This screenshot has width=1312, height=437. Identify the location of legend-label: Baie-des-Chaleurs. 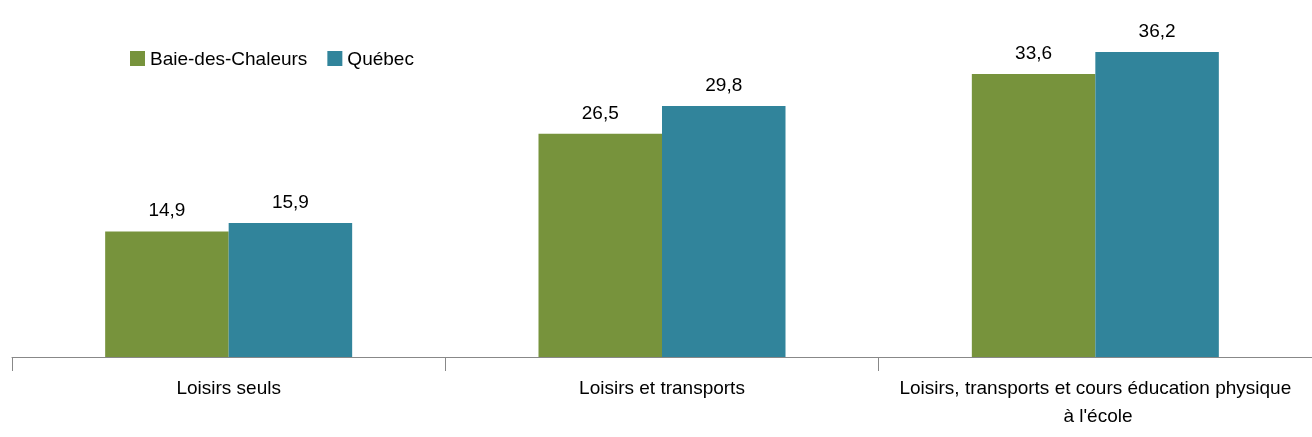
(229, 58).